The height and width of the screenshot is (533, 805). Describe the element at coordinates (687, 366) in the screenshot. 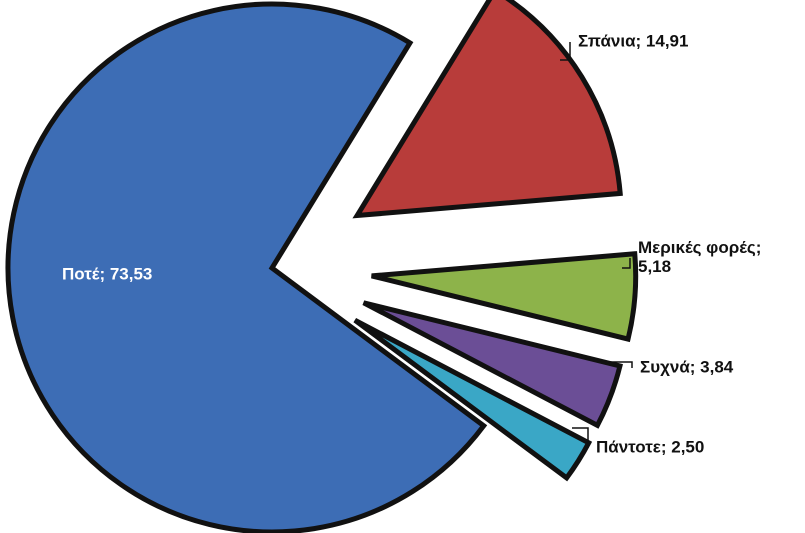

I see `data-label: Συχνά; 3,84` at that location.